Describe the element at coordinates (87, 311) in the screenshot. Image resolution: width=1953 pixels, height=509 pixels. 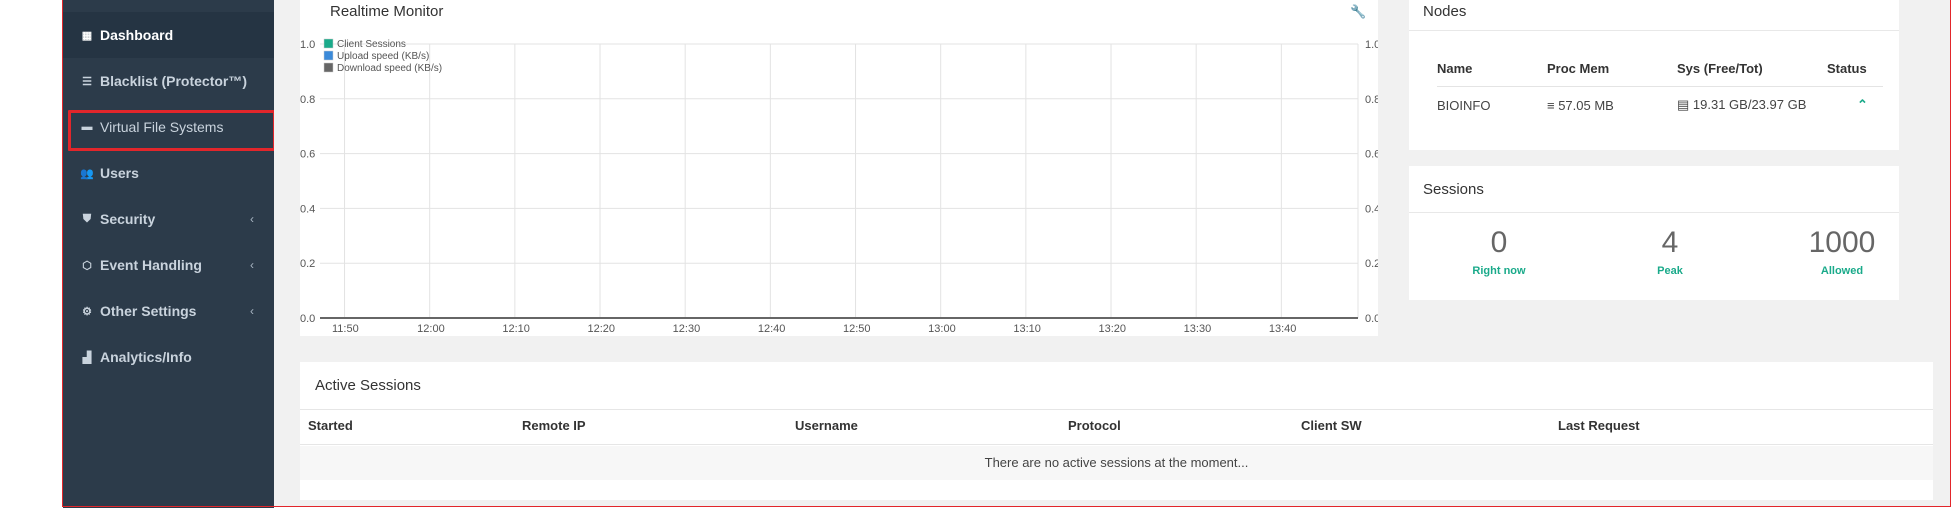
I see `gears-icon: ⚙` at that location.